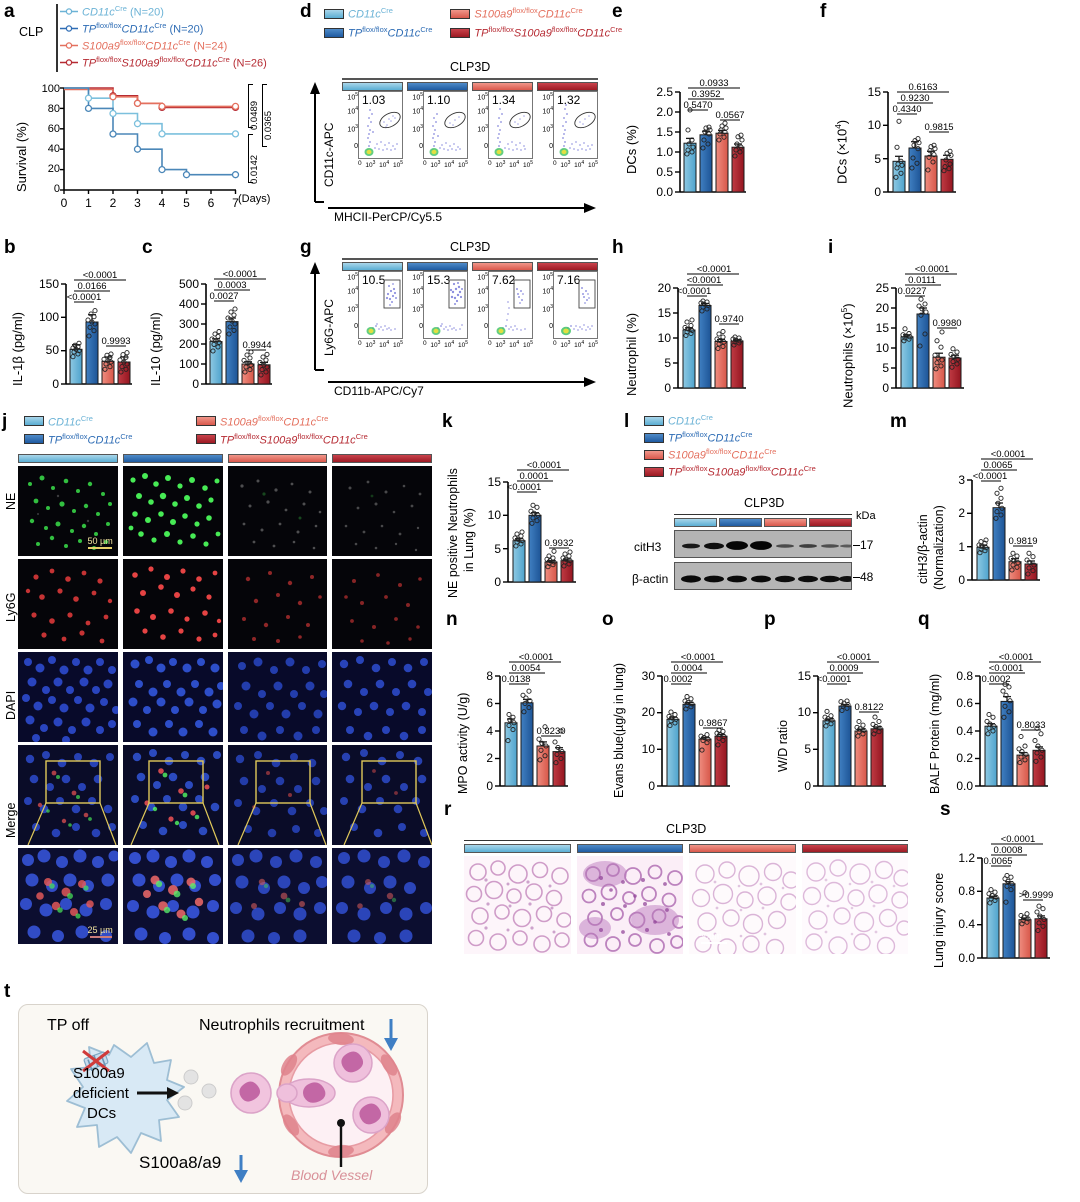 This screenshot has width=1080, height=1202. What do you see at coordinates (686, 841) in the screenshot?
I see `panel-r-rule` at bounding box center [686, 841].